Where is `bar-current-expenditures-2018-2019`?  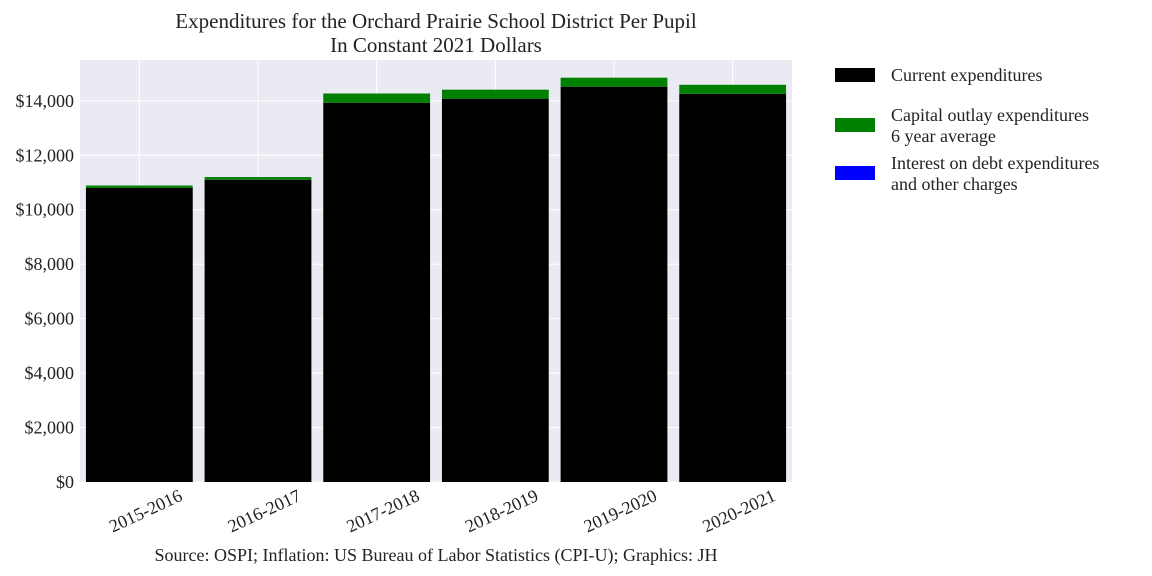
bar-current-expenditures-2018-2019 is located at coordinates (495, 290).